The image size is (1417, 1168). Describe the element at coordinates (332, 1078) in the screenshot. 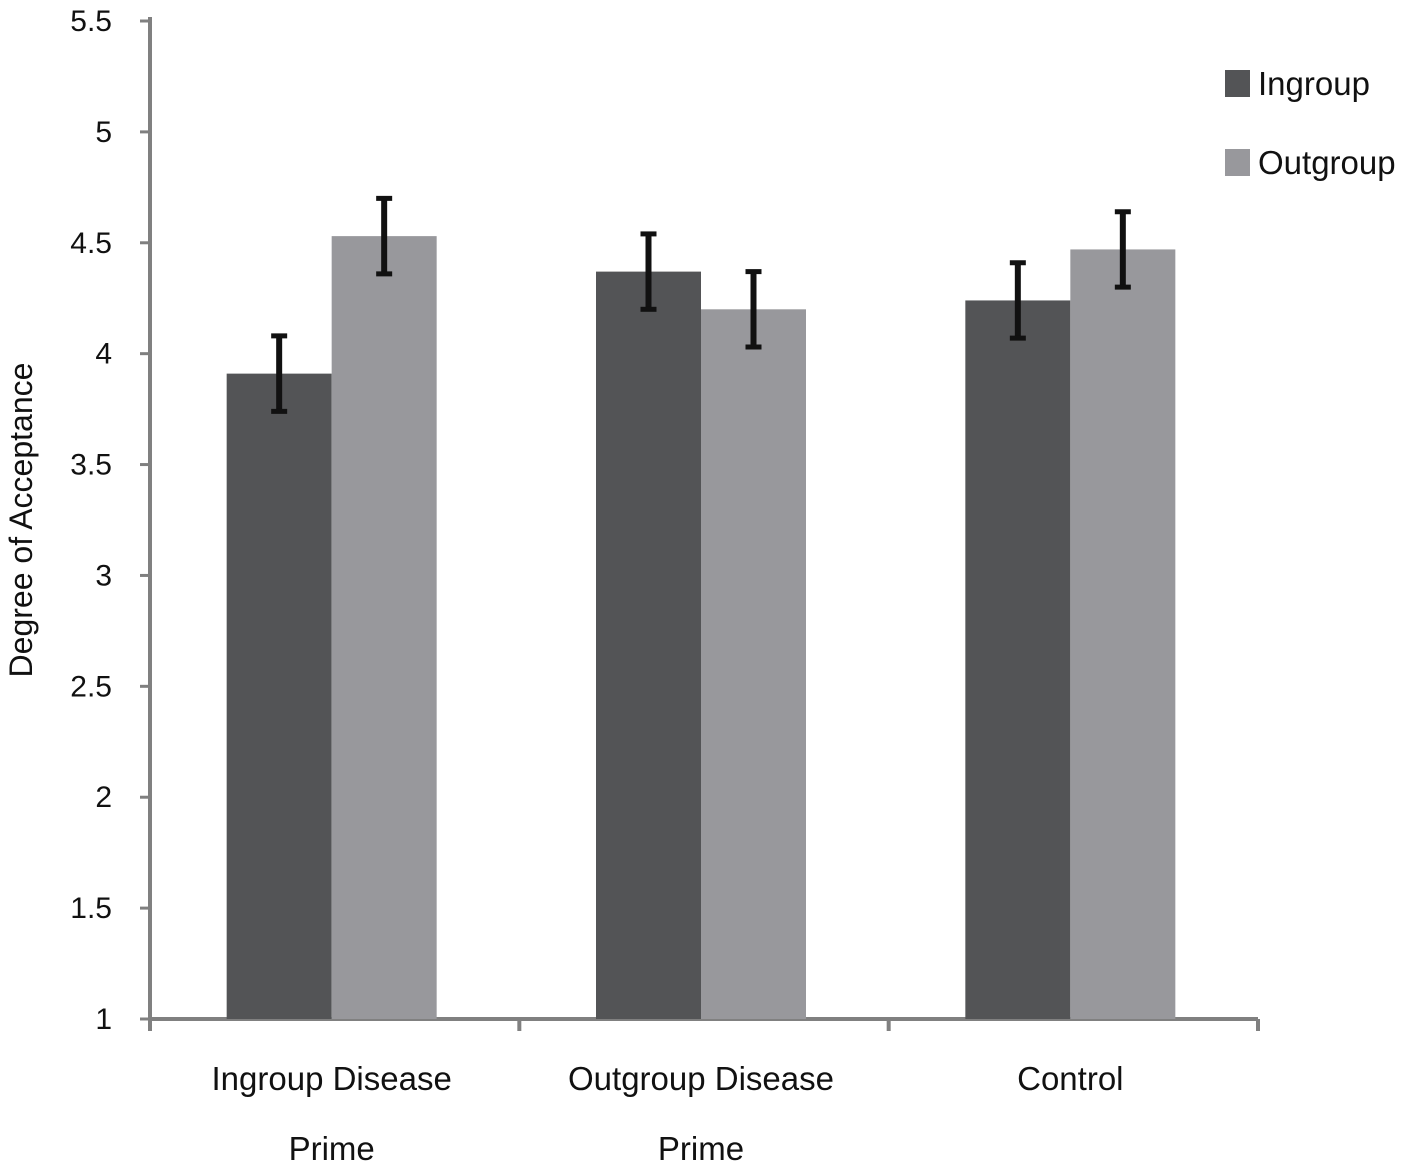

I see `x-category-label: Ingroup Disease` at that location.